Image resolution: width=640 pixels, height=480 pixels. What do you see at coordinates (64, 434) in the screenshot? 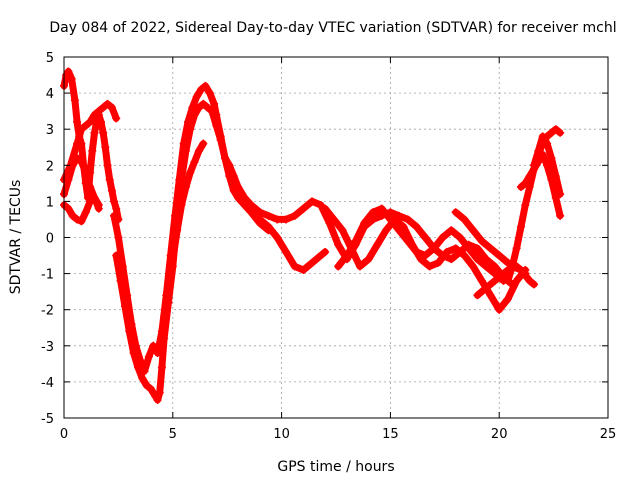
I see `x-tick-label: 0` at bounding box center [64, 434].